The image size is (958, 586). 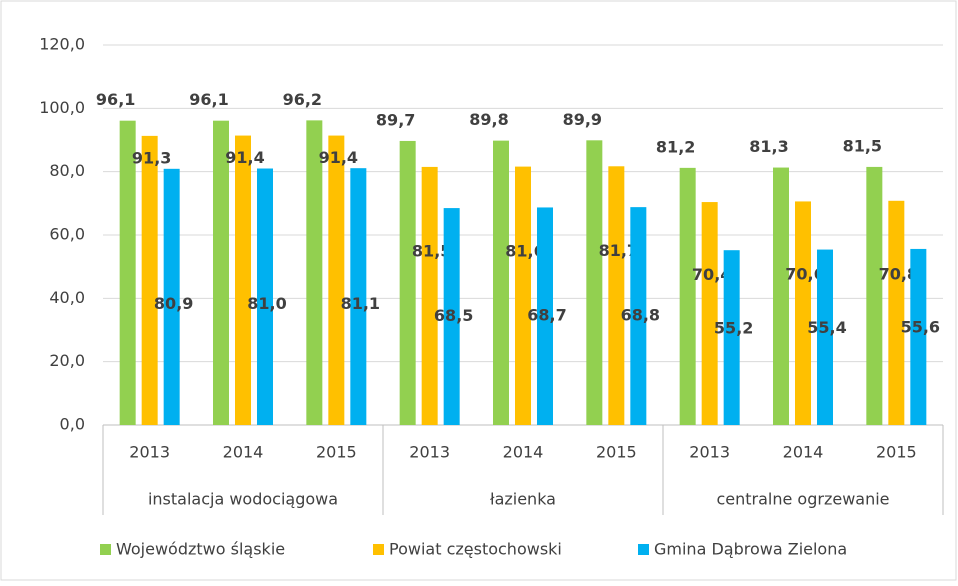 What do you see at coordinates (750, 549) in the screenshot?
I see `legend-label: Gmina Dąbrowa Zielona` at bounding box center [750, 549].